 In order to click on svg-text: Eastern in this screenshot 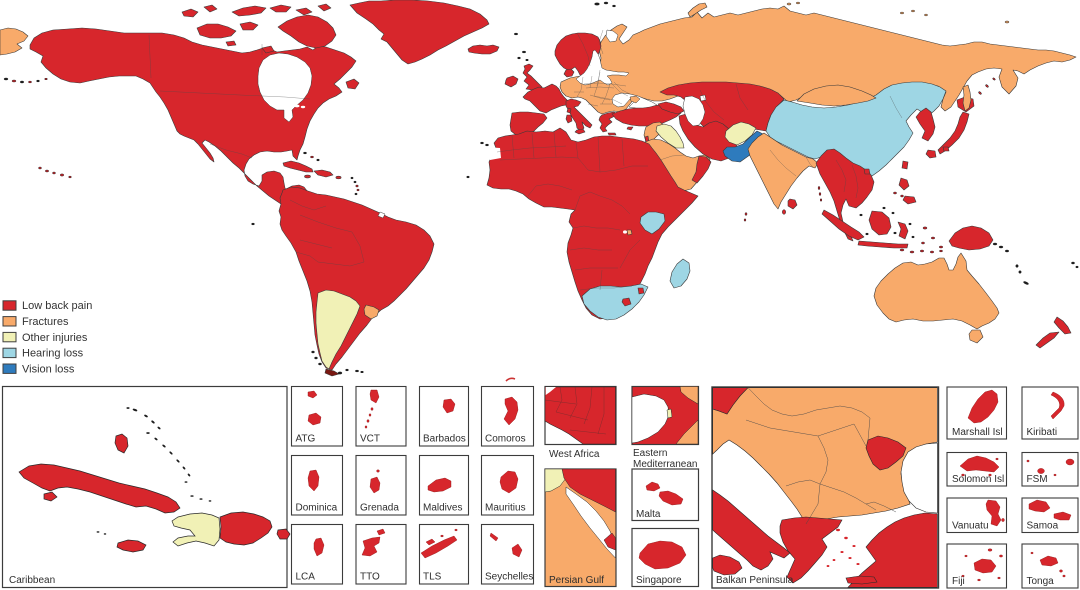, I will do `click(650, 453)`.